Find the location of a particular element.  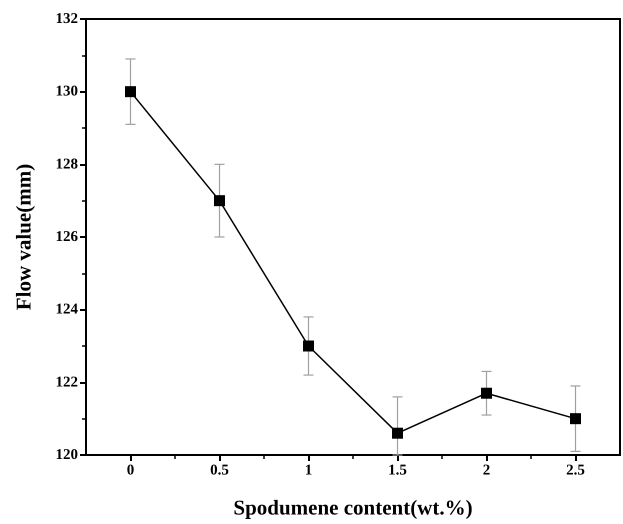

x-tick-label: 2.5 is located at coordinates (575, 470).